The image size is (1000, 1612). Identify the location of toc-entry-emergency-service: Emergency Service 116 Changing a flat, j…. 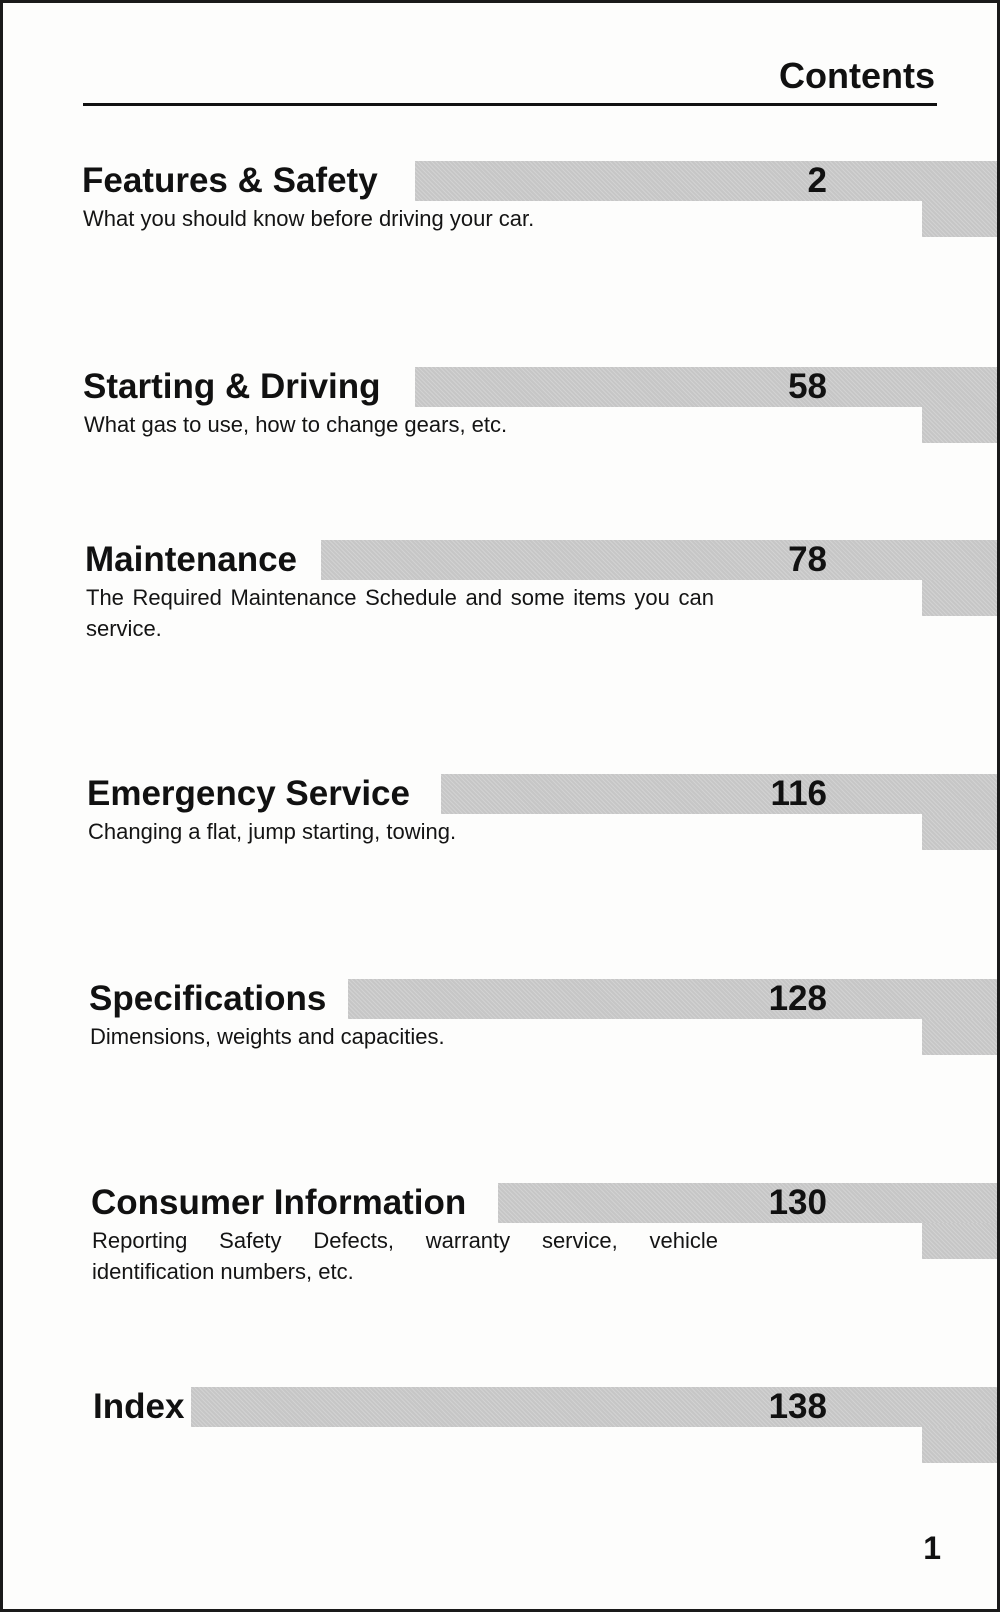
(500, 828).